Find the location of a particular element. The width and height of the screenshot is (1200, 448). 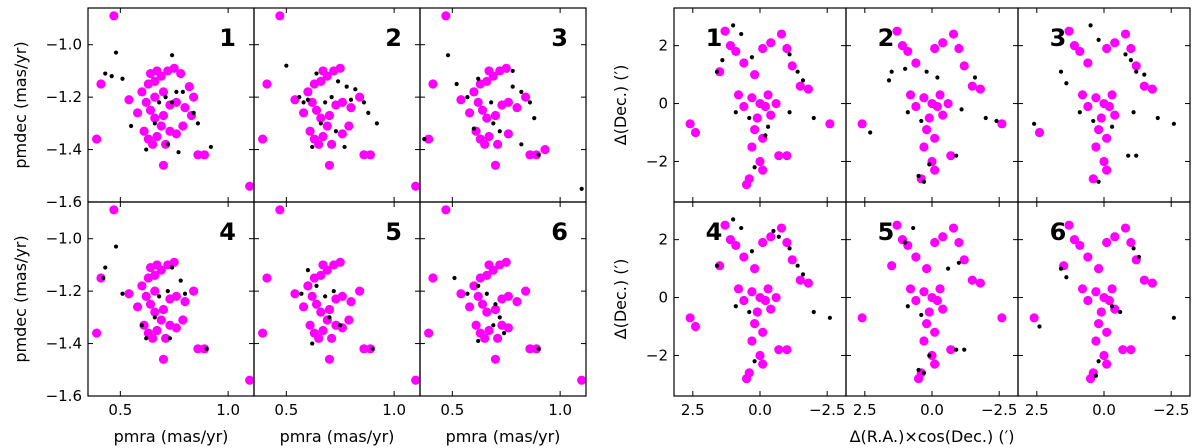

y-tick-label: −1.2 is located at coordinates (64, 97).